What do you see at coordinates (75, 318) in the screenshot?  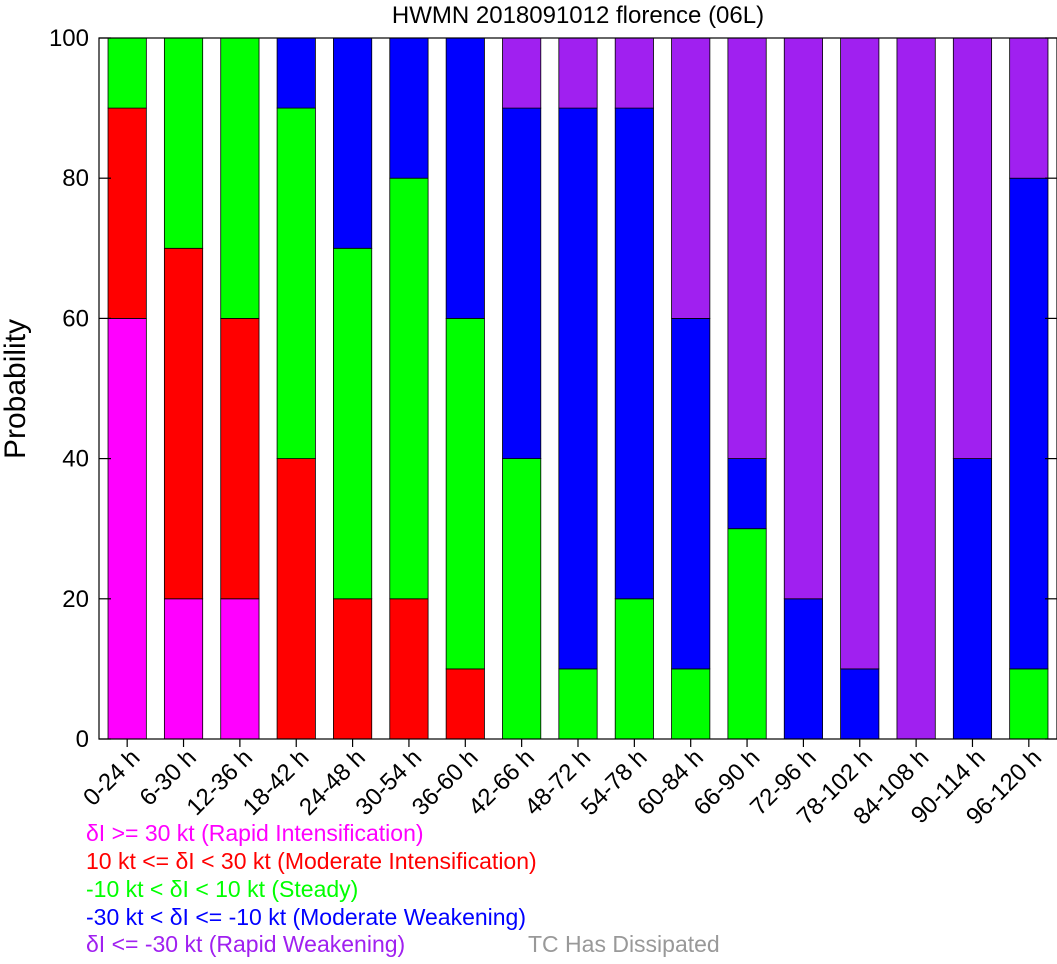 I see `y-tick-label: 60` at bounding box center [75, 318].